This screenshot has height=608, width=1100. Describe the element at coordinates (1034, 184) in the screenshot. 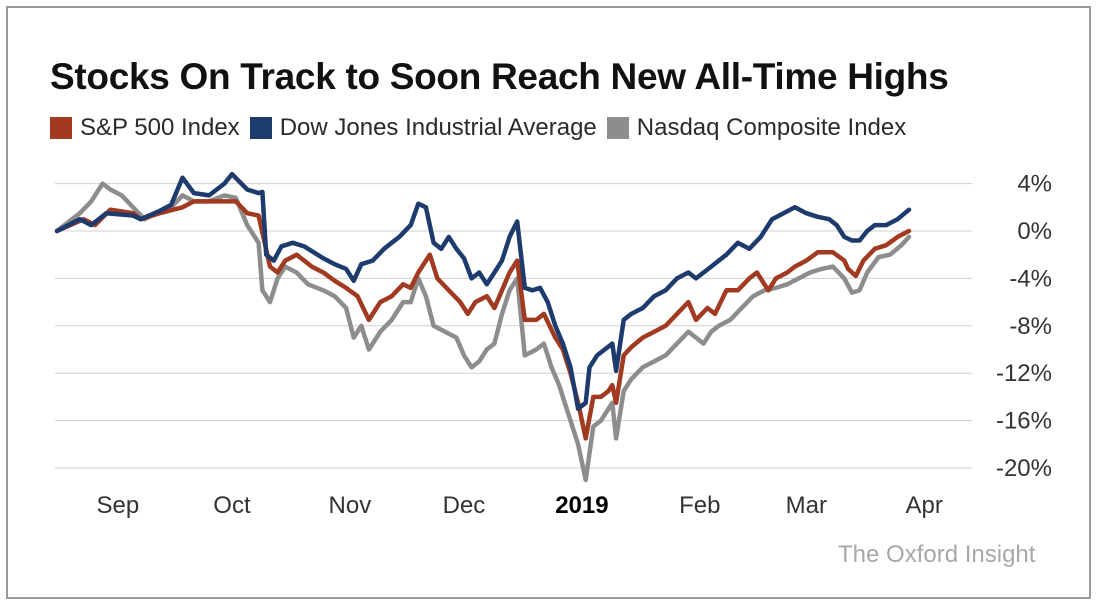

I see `y-tick-label-0: 4%` at that location.